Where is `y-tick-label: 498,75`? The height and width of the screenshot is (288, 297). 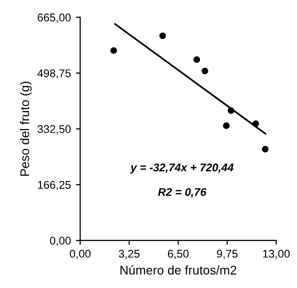
y-tick-label: 498,75 is located at coordinates (54, 74).